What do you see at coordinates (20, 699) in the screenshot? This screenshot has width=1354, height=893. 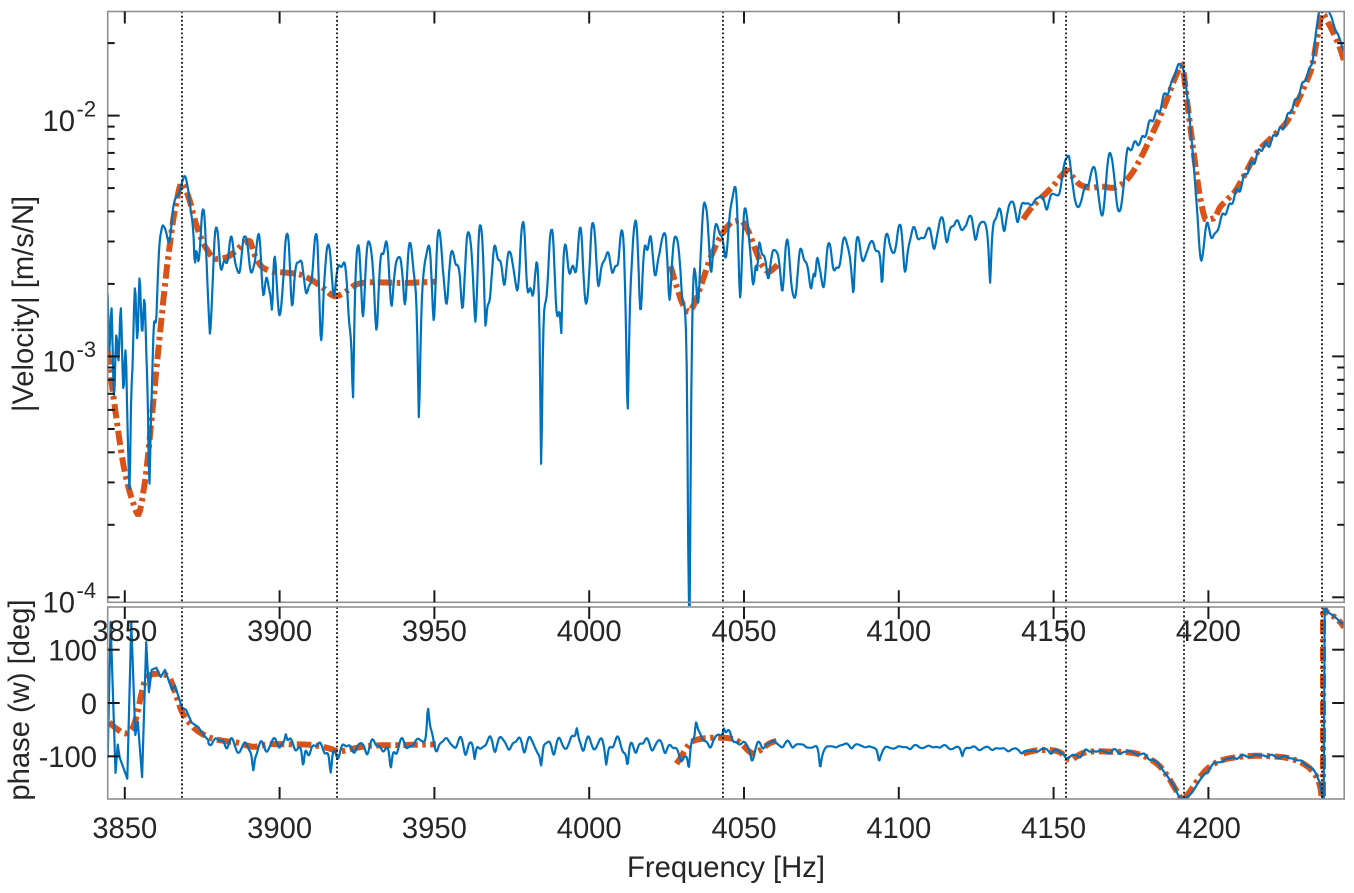 I see `svg-text: phase (w) [deg]` at bounding box center [20, 699].